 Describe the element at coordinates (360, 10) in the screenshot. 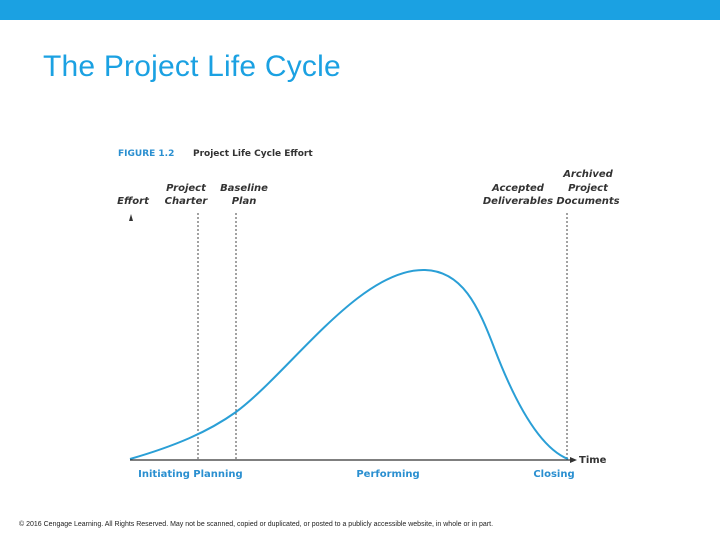

I see `top-accent-bar` at that location.